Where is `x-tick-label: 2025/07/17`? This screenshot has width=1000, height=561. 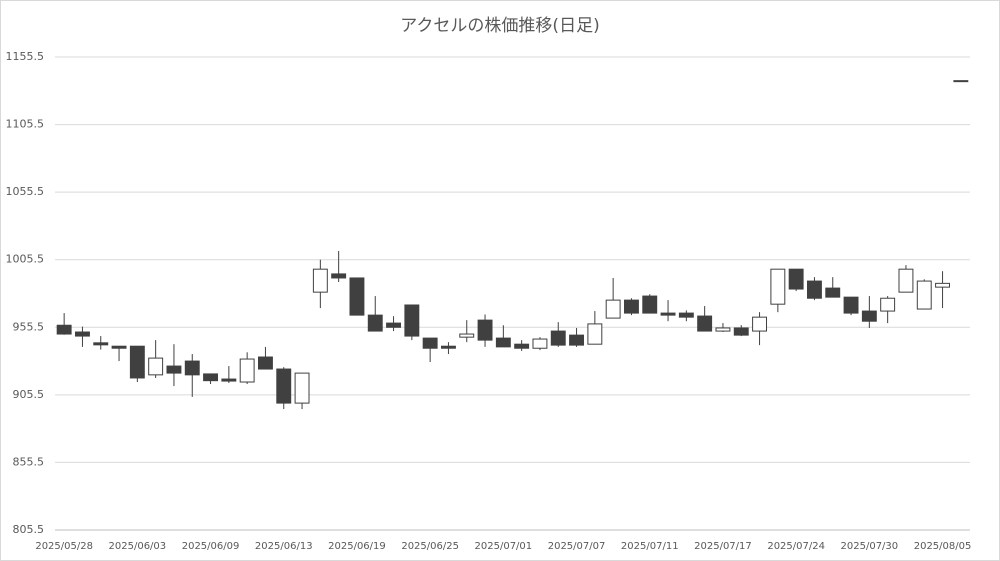
x-tick-label: 2025/07/17 is located at coordinates (723, 546).